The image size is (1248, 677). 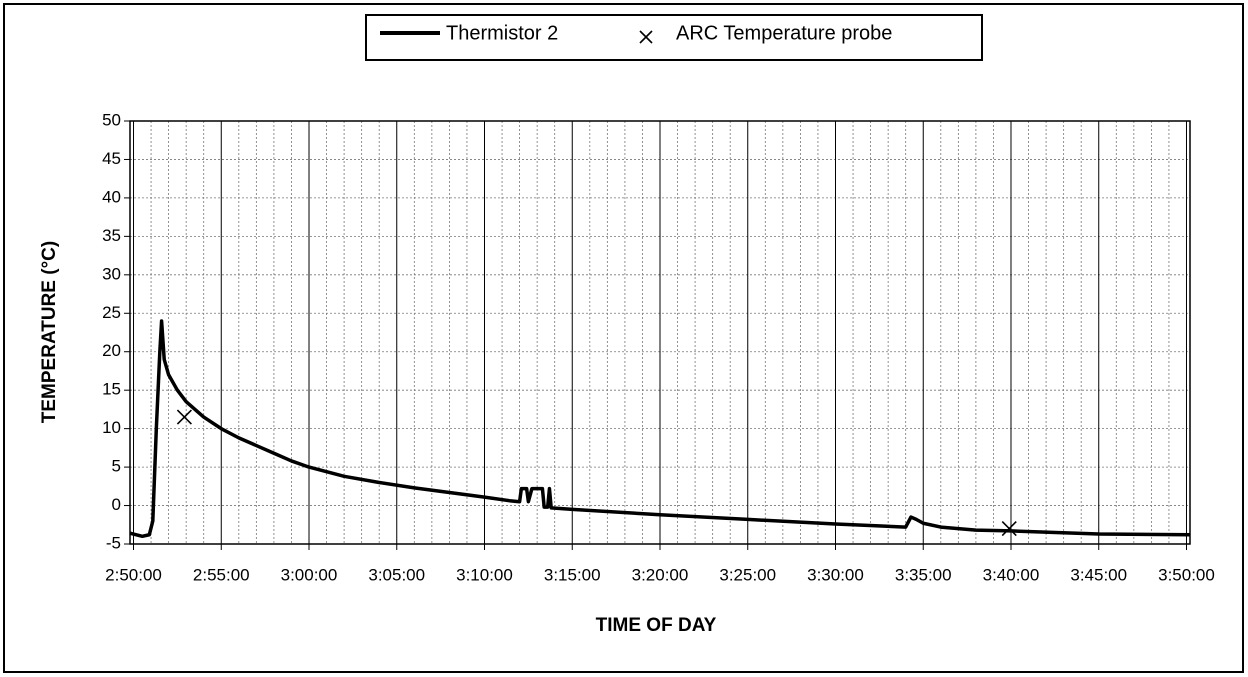 I want to click on x-tick-label: 3:10:00, so click(x=484, y=574).